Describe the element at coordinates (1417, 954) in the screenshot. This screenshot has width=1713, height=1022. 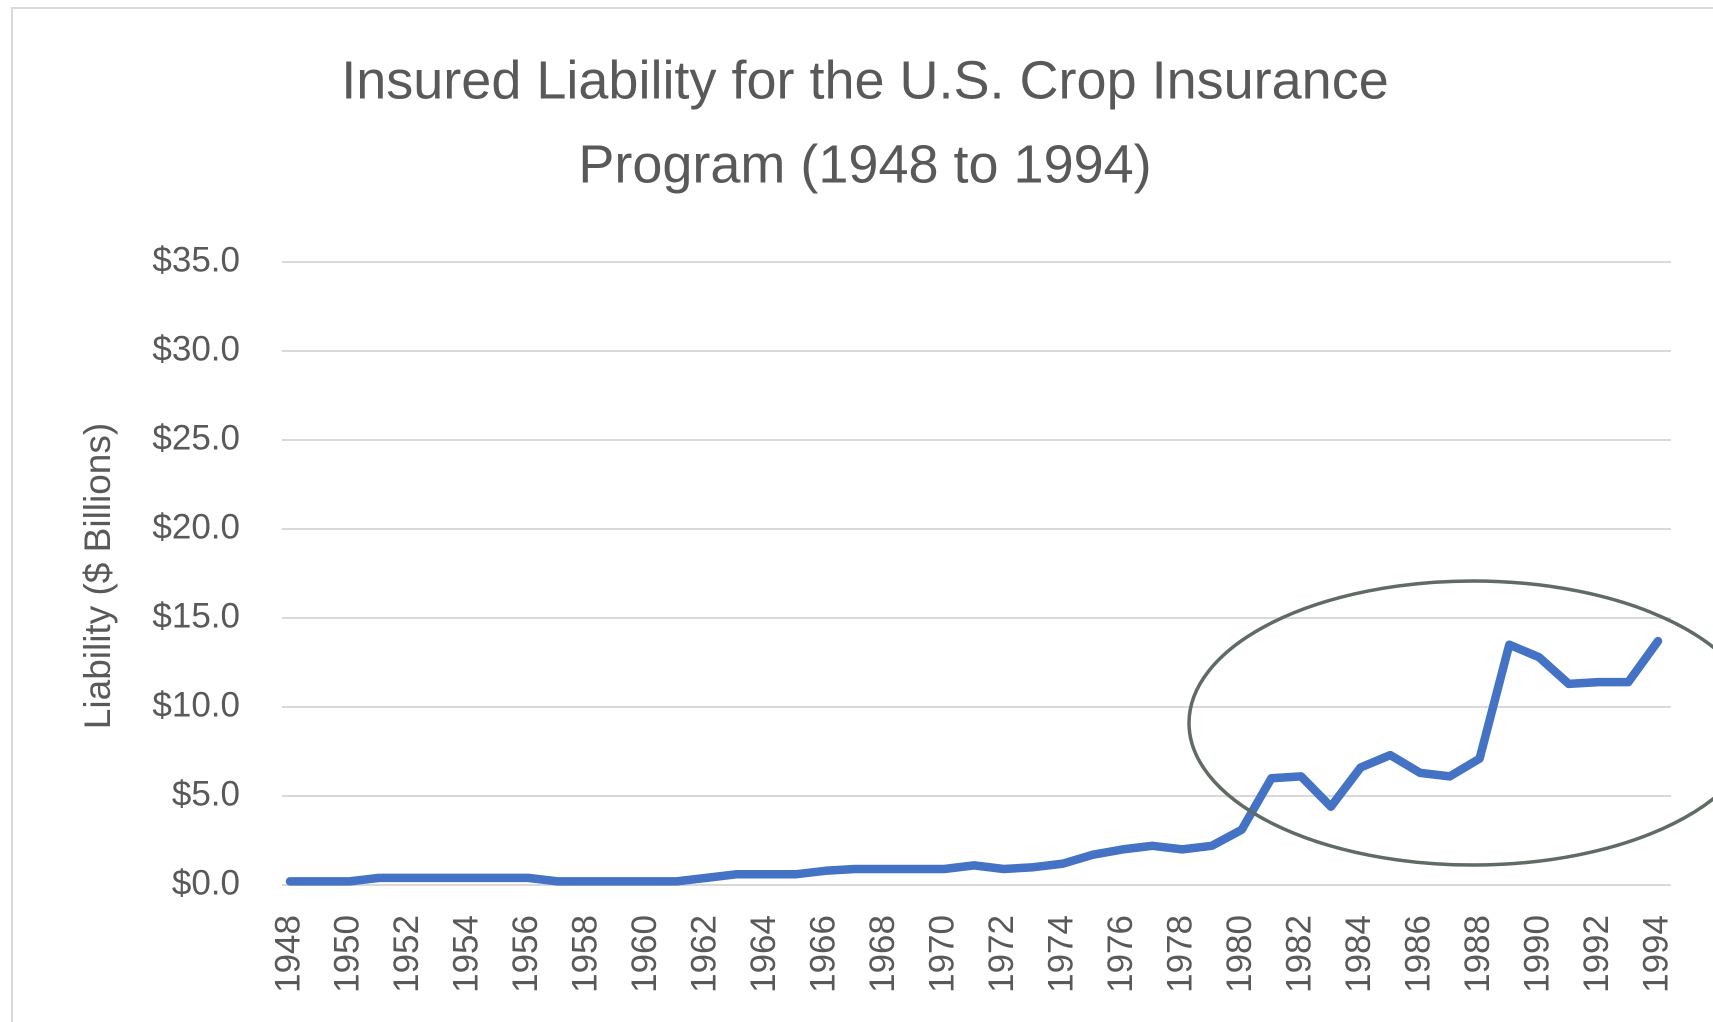
I see `x-tick-label: 1986` at that location.